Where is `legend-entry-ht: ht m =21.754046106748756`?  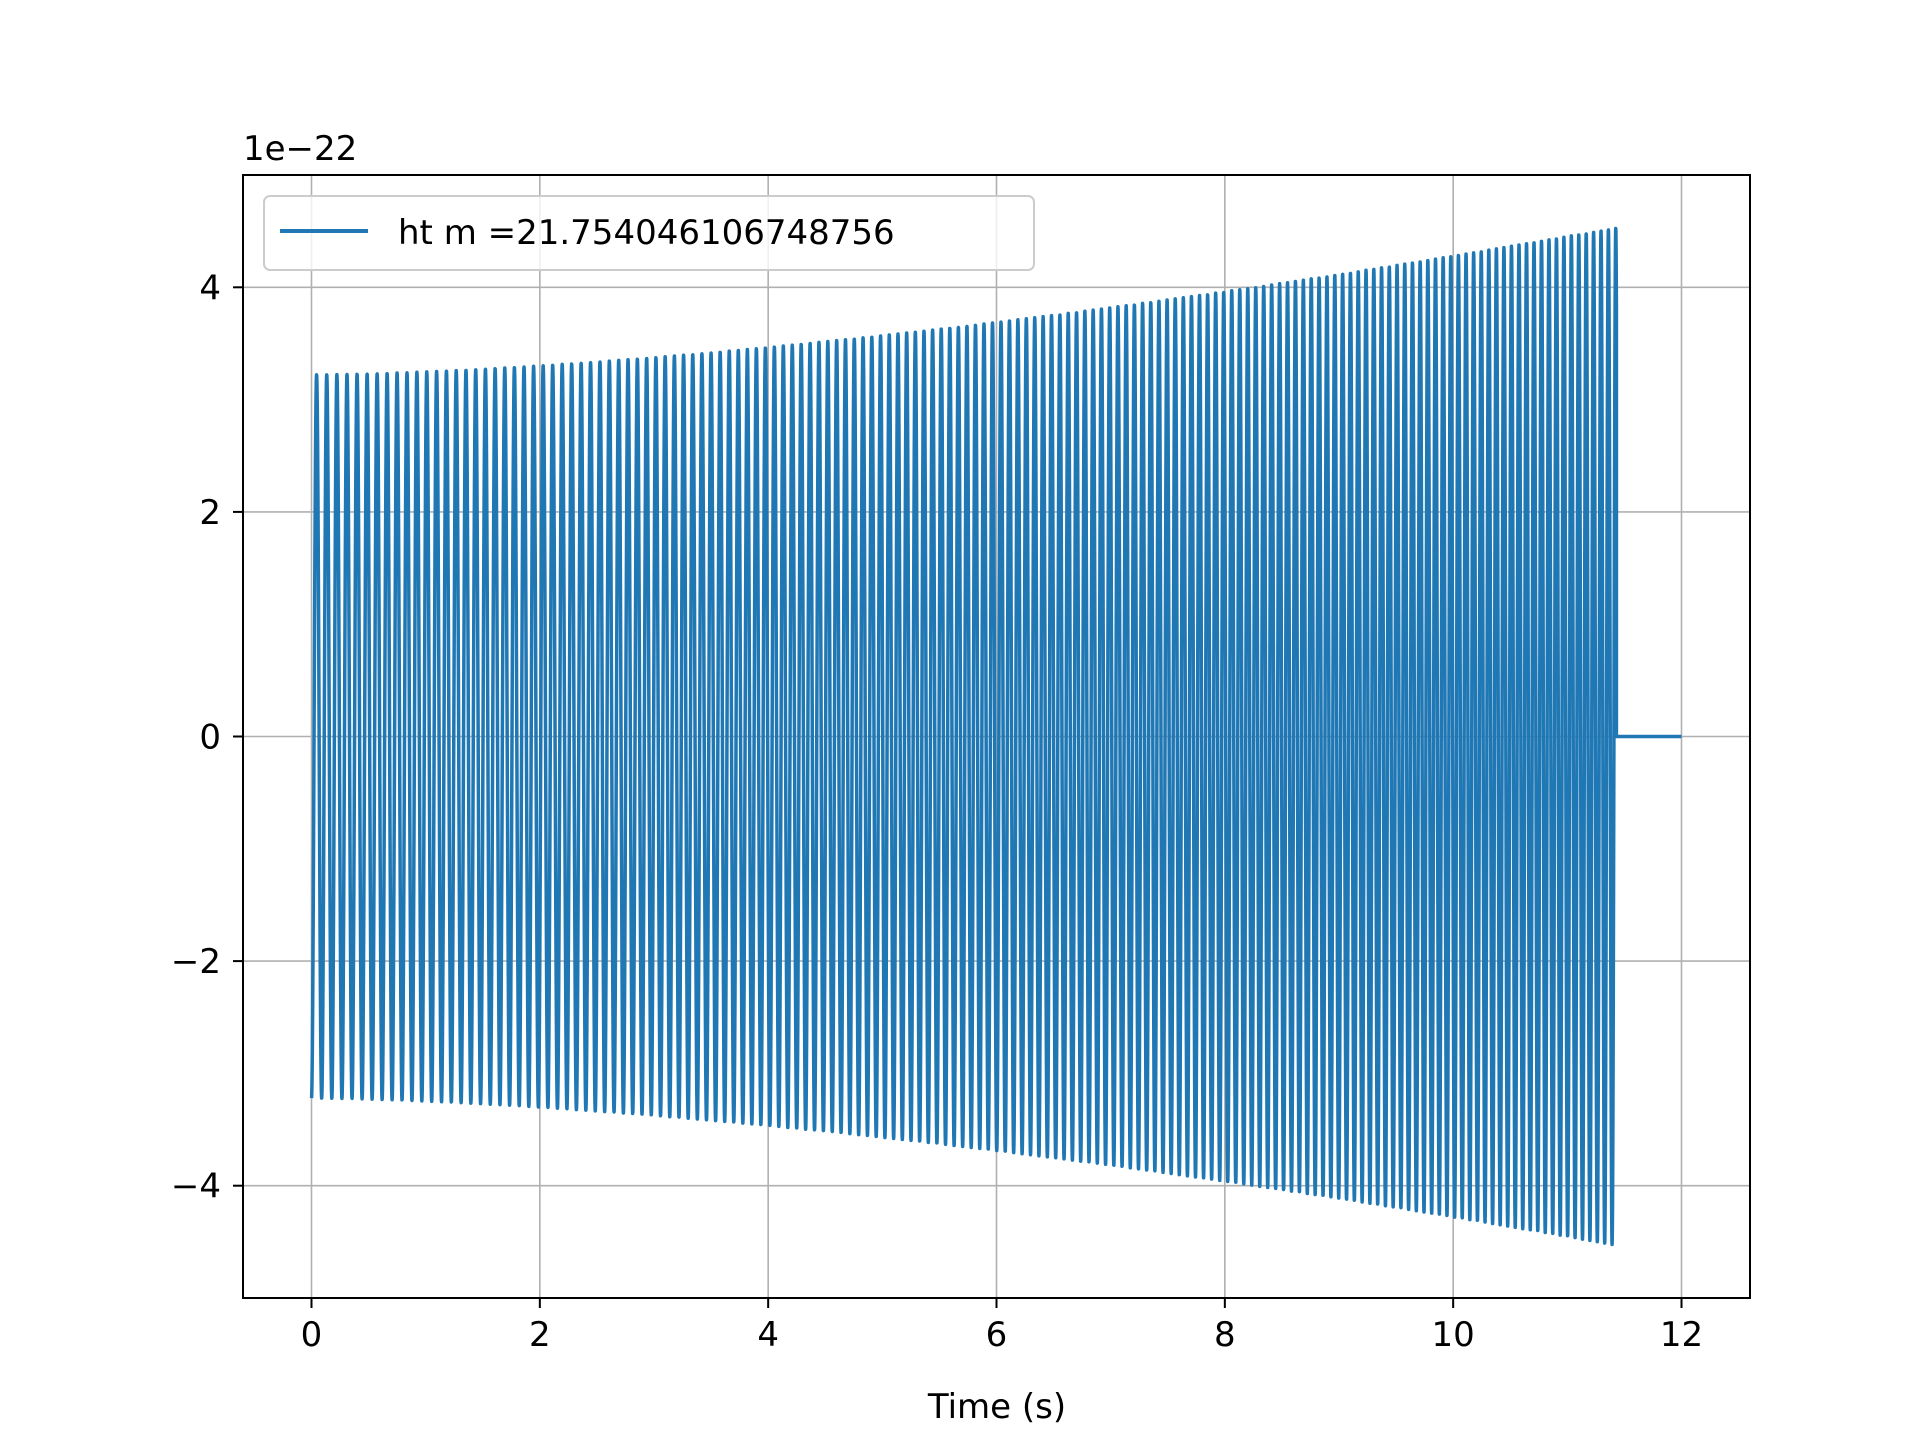 legend-entry-ht: ht m =21.754046106748756 is located at coordinates (646, 233).